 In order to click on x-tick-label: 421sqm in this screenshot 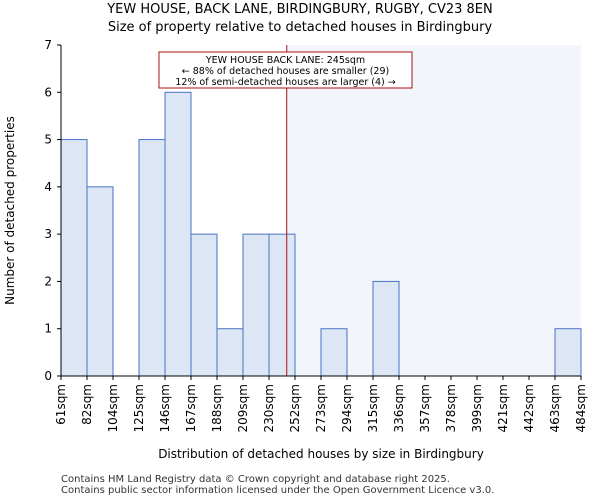, I will do `click(503, 408)`.